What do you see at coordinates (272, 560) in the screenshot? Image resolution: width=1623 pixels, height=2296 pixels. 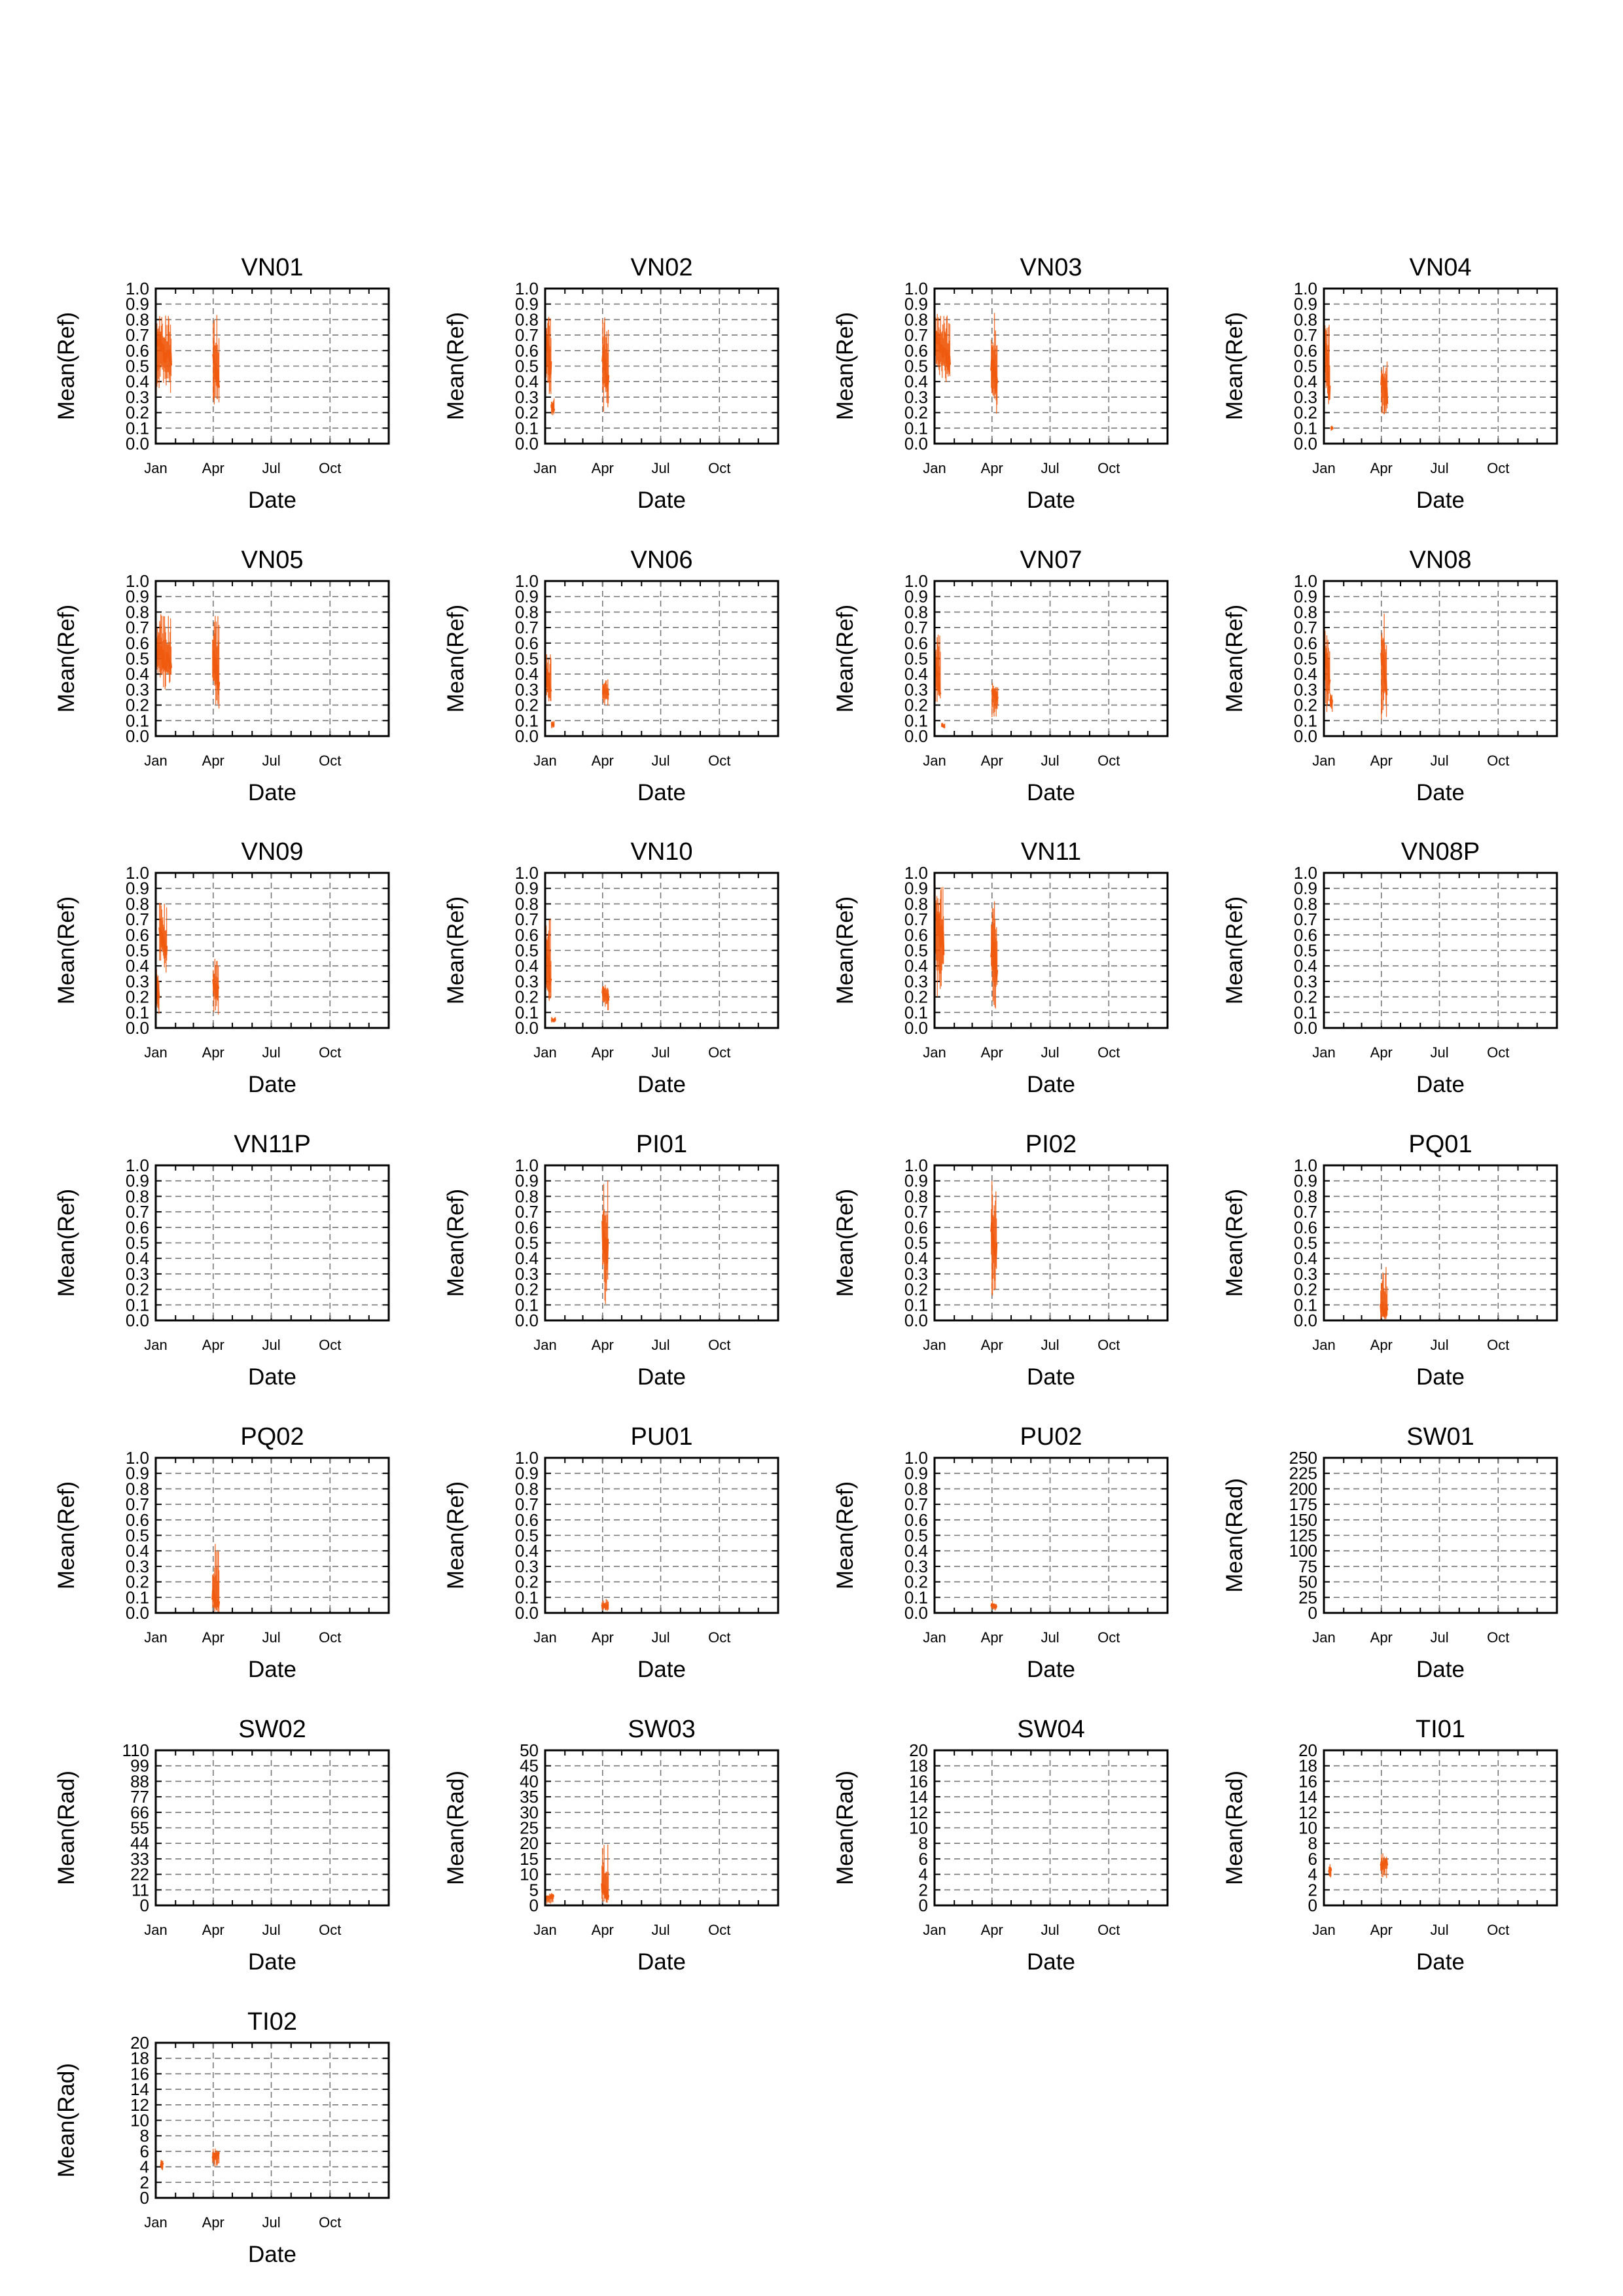 I see `chart-title: VN05` at bounding box center [272, 560].